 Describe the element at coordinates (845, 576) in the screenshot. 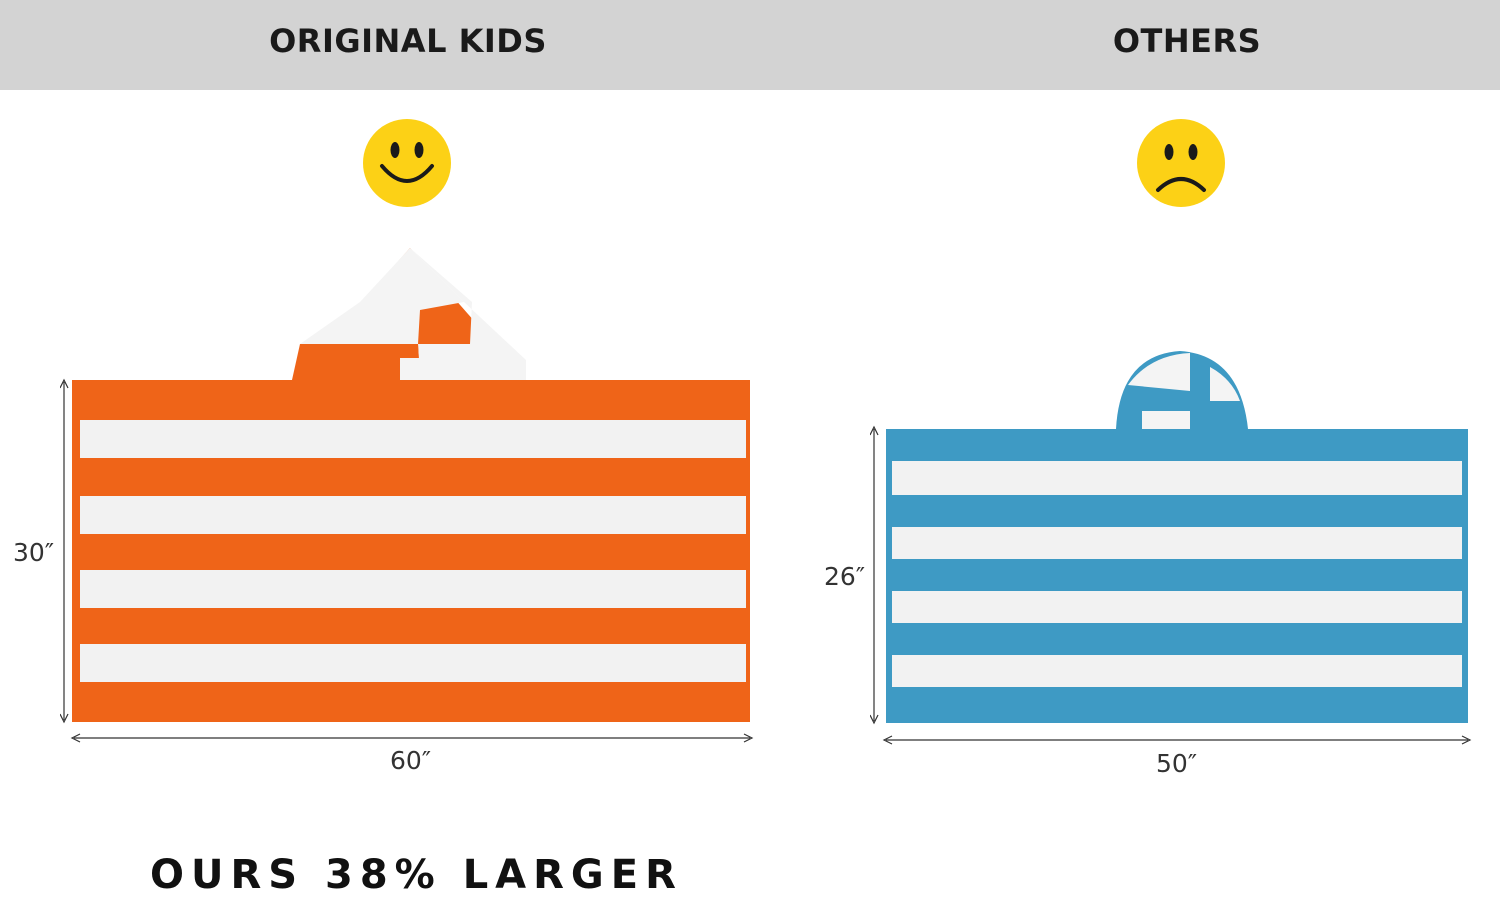

I see `blue-height-label: 26″` at that location.